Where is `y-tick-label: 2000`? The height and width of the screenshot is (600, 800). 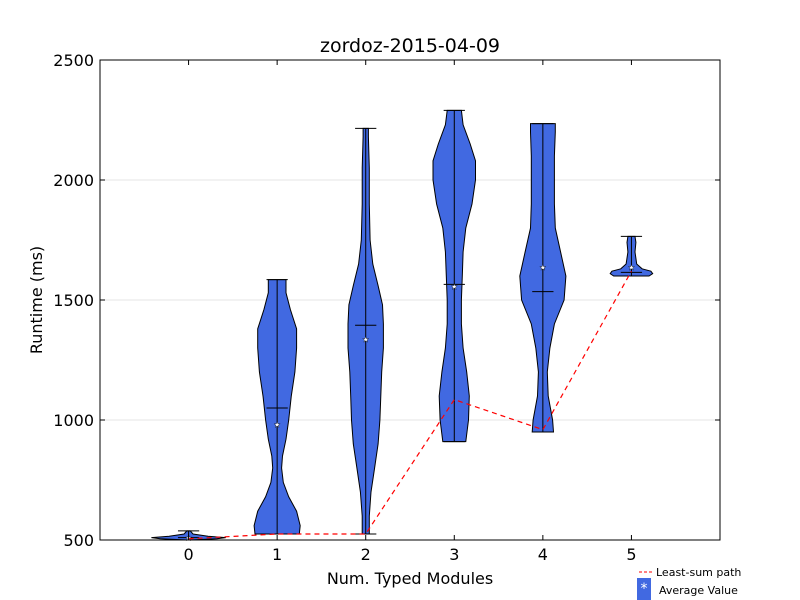 y-tick-label: 2000 is located at coordinates (73, 180).